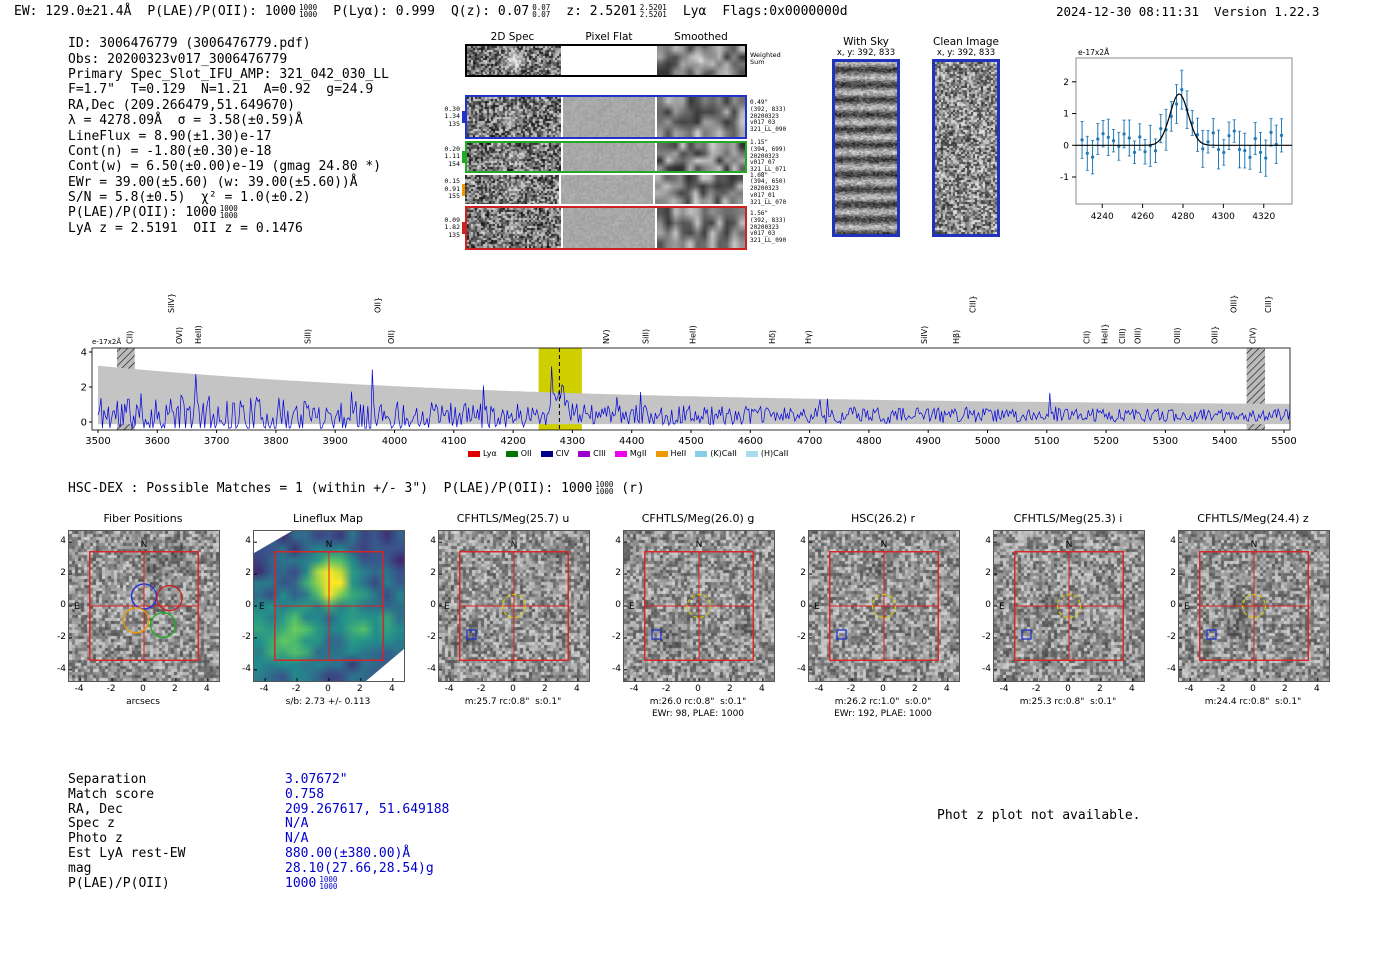 The height and width of the screenshot is (953, 1400). What do you see at coordinates (866, 53) in the screenshot?
I see `with-sky-coords: x, y: 392, 833` at bounding box center [866, 53].